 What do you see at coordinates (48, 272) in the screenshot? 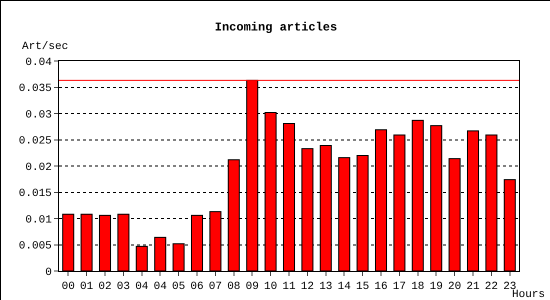
I see `y-tick-label: 0` at bounding box center [48, 272].